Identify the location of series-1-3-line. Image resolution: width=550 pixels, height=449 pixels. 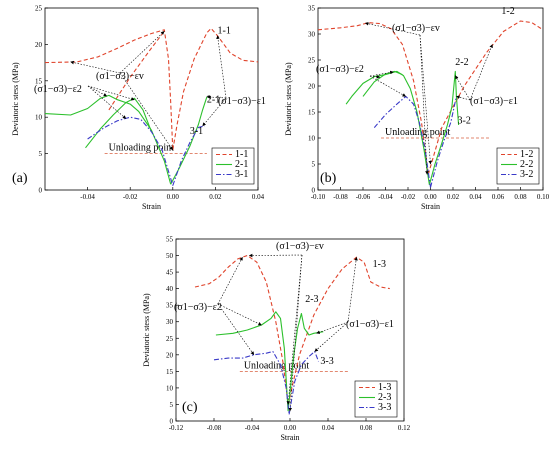
(241, 329).